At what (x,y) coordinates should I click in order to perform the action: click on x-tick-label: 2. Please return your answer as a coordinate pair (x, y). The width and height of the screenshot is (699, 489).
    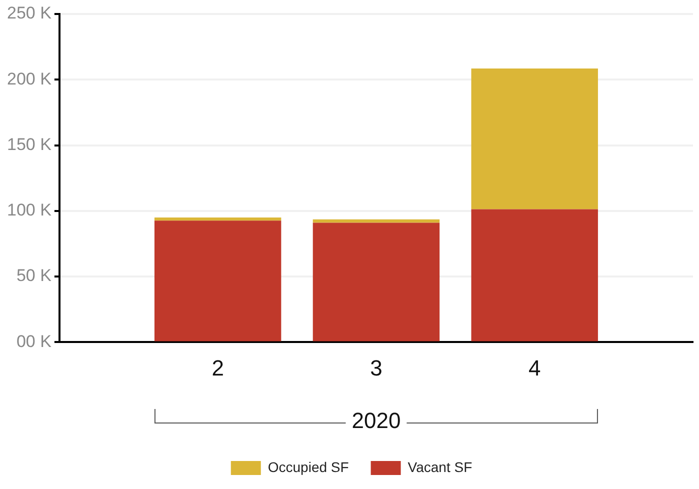
    Looking at the image, I should click on (218, 367).